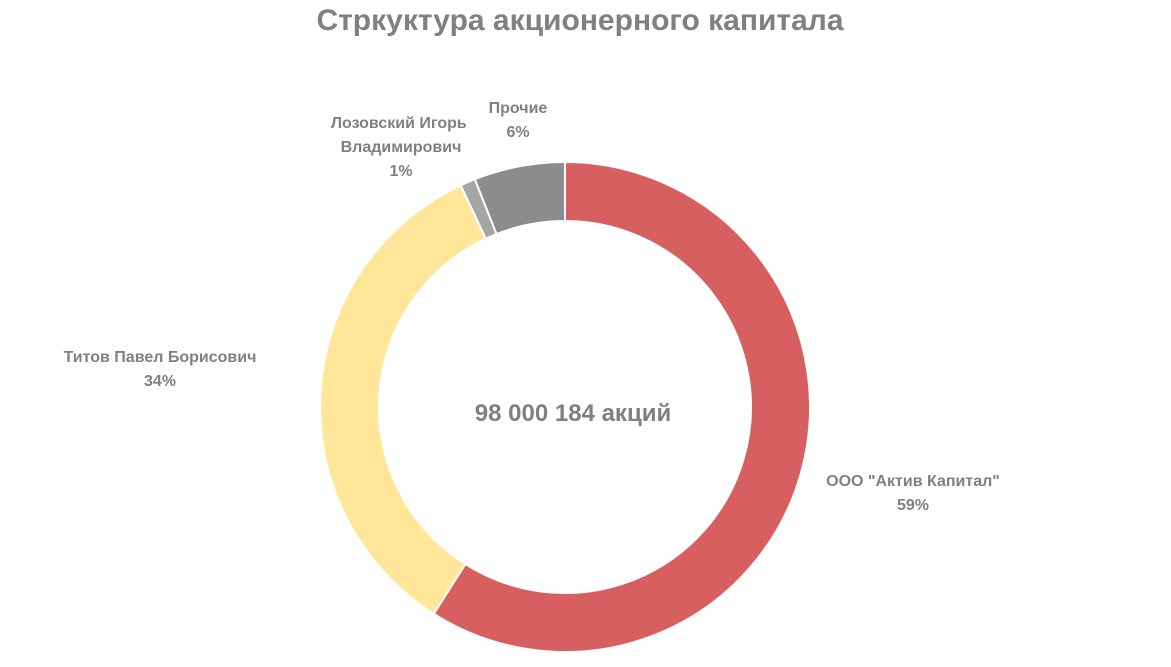 This screenshot has width=1171, height=667. I want to click on slice-label-aktiv-kapital: ООО "Актив Капитал" 59%, so click(913, 493).